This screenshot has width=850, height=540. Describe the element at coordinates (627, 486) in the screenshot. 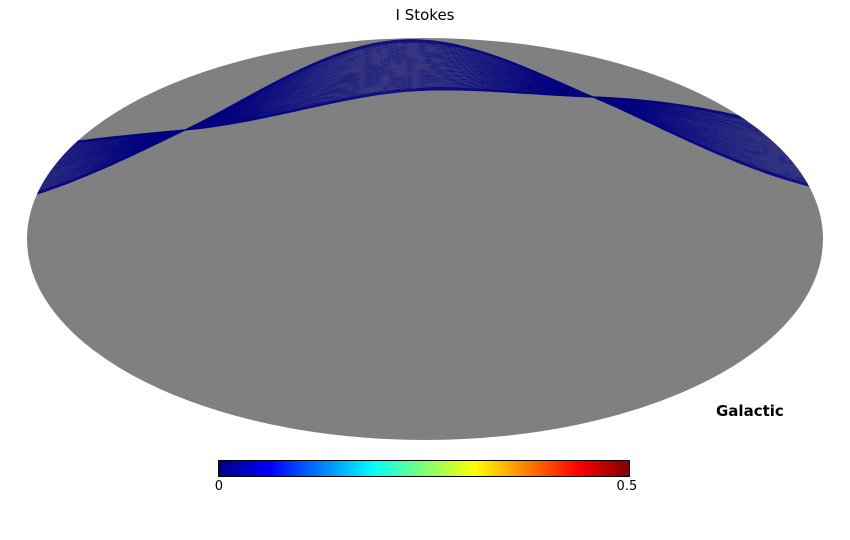

I see `colorbar-tick-max: 0.5` at that location.